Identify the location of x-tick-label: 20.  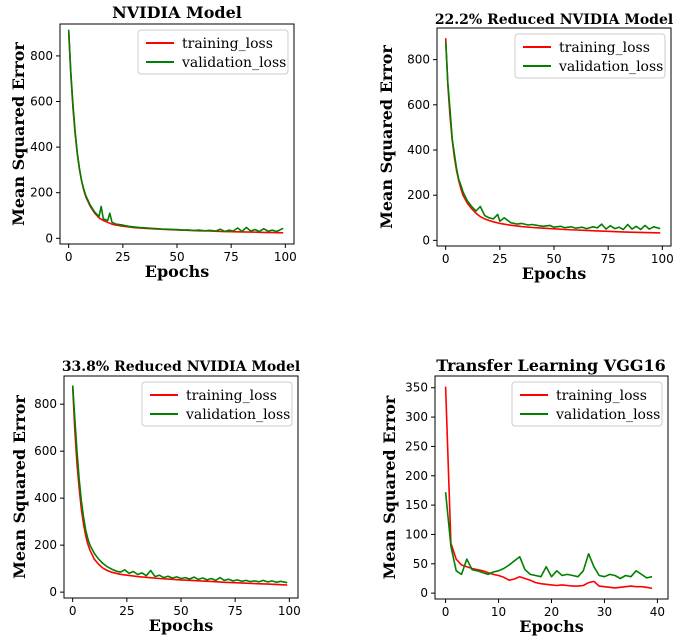
(551, 612).